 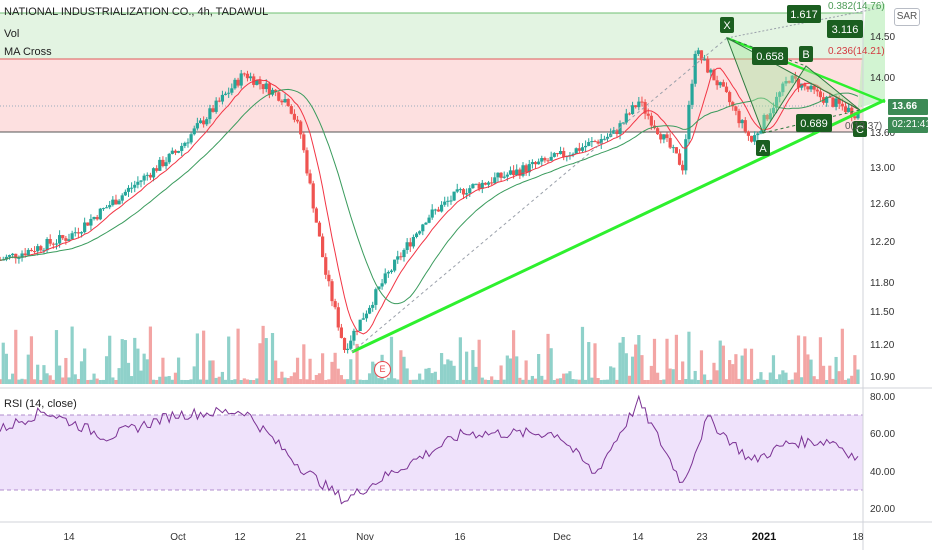 I want to click on price-tick: 14.00, so click(x=882, y=78).